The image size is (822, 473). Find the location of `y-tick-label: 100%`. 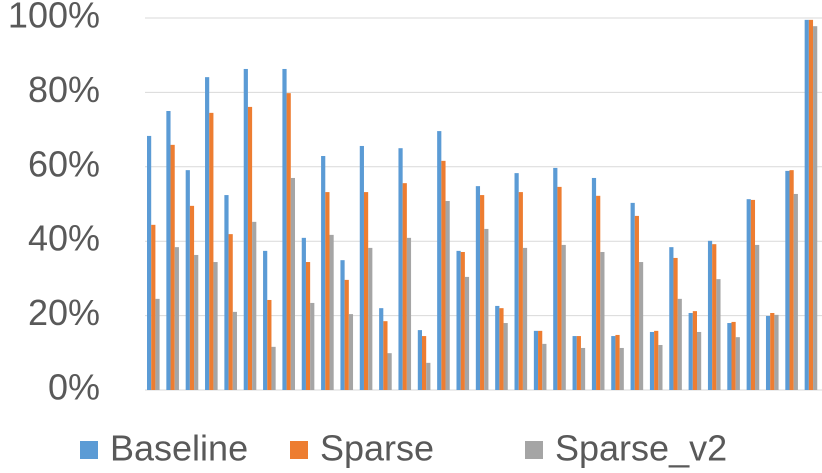

y-tick-label: 100% is located at coordinates (54, 18).